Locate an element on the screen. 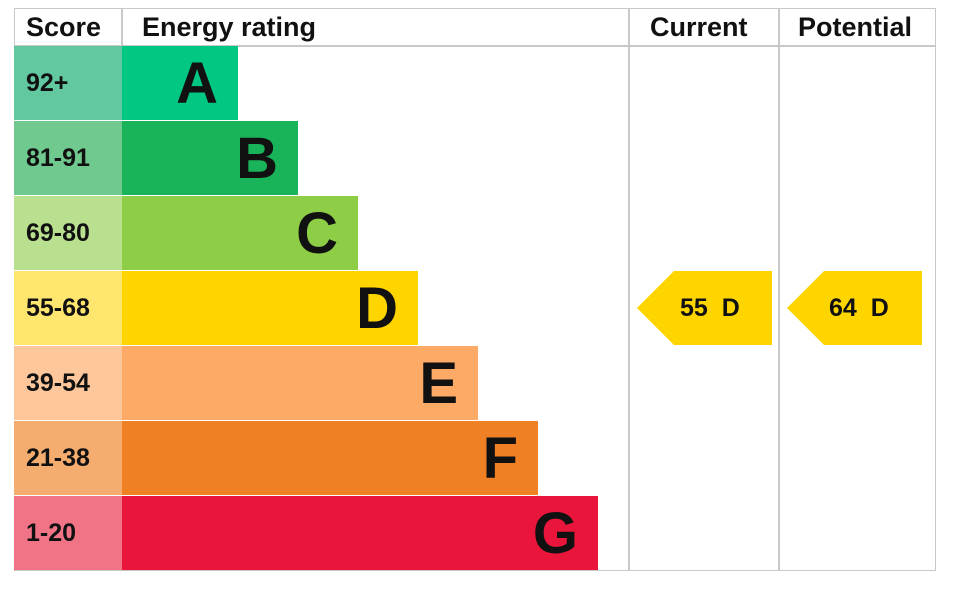  rating-bar-a: A is located at coordinates (180, 83).